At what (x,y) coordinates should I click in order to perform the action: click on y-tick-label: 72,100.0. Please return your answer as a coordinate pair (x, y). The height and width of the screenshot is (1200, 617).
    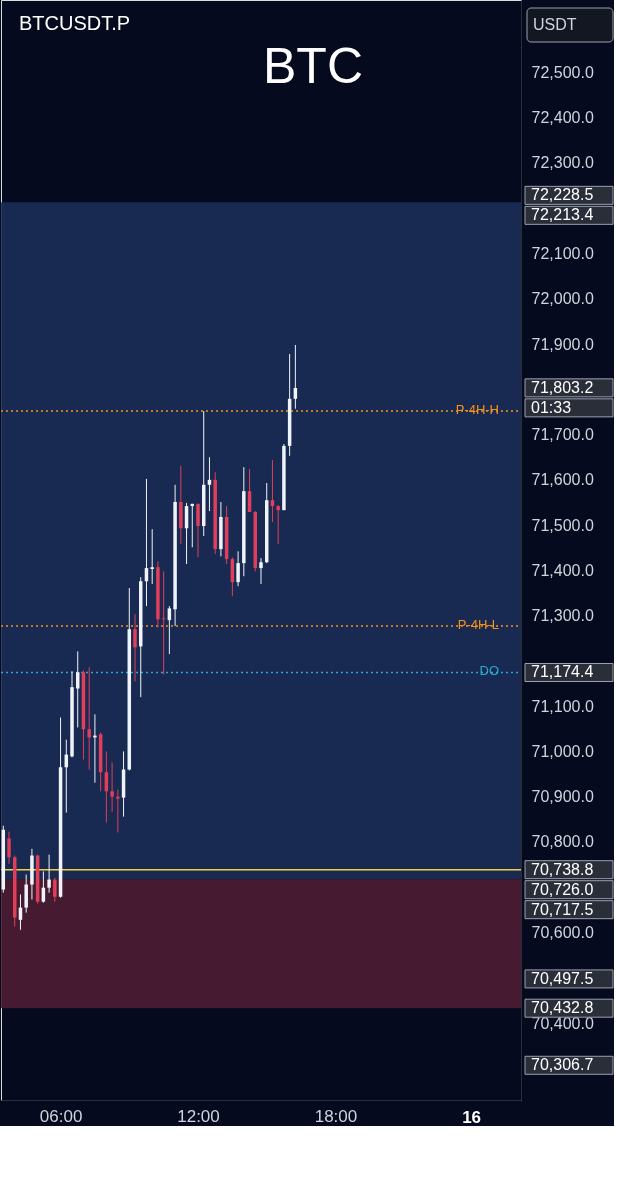
    Looking at the image, I should click on (562, 253).